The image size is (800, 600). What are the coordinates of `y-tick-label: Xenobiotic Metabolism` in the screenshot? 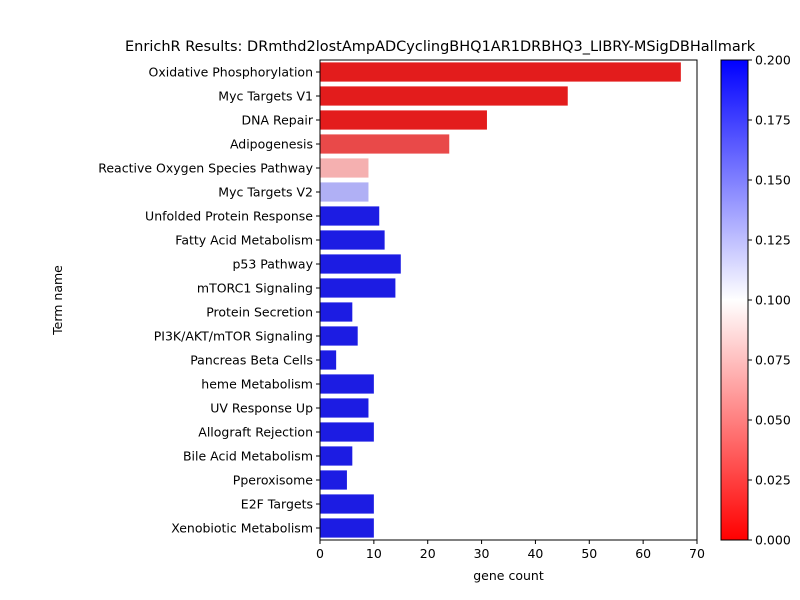 It's located at (242, 528).